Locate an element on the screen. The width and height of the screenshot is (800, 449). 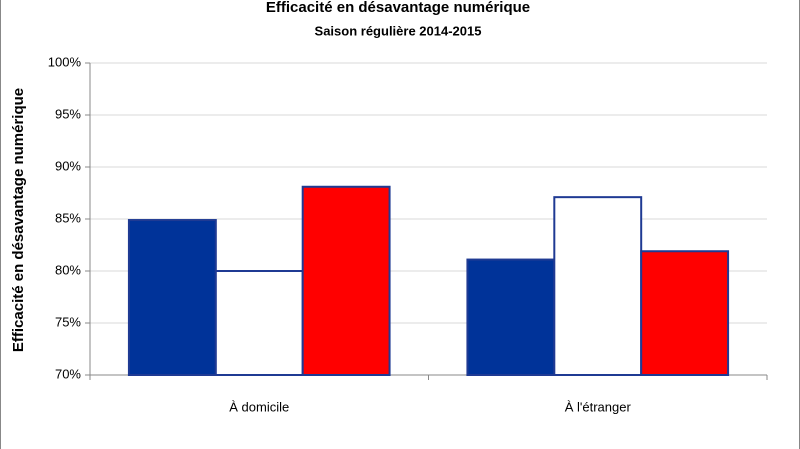
y-tick-label: 85% is located at coordinates (68, 217).